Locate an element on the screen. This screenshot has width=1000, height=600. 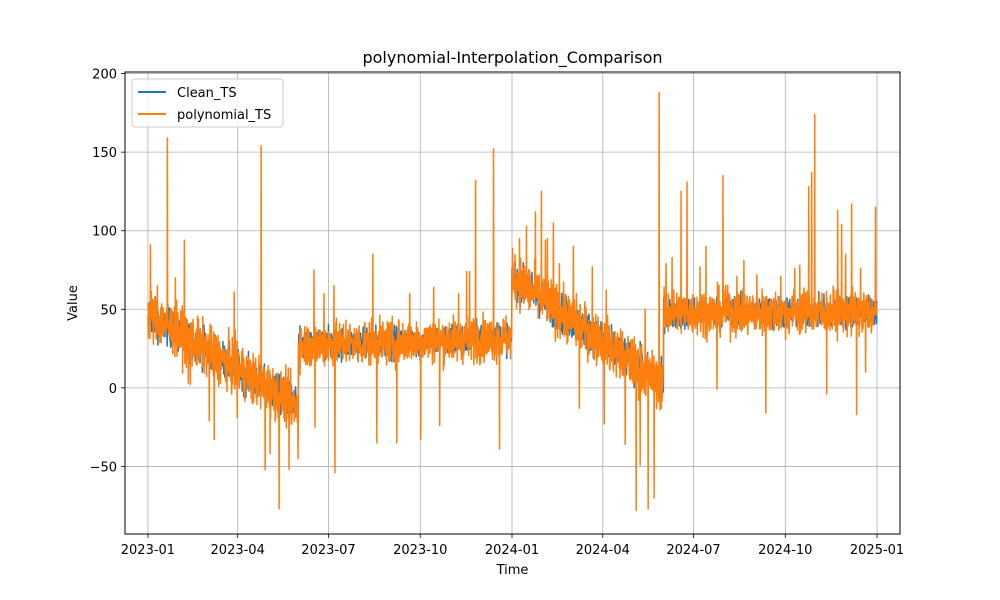
y-tick-label: 200 is located at coordinates (104, 75).